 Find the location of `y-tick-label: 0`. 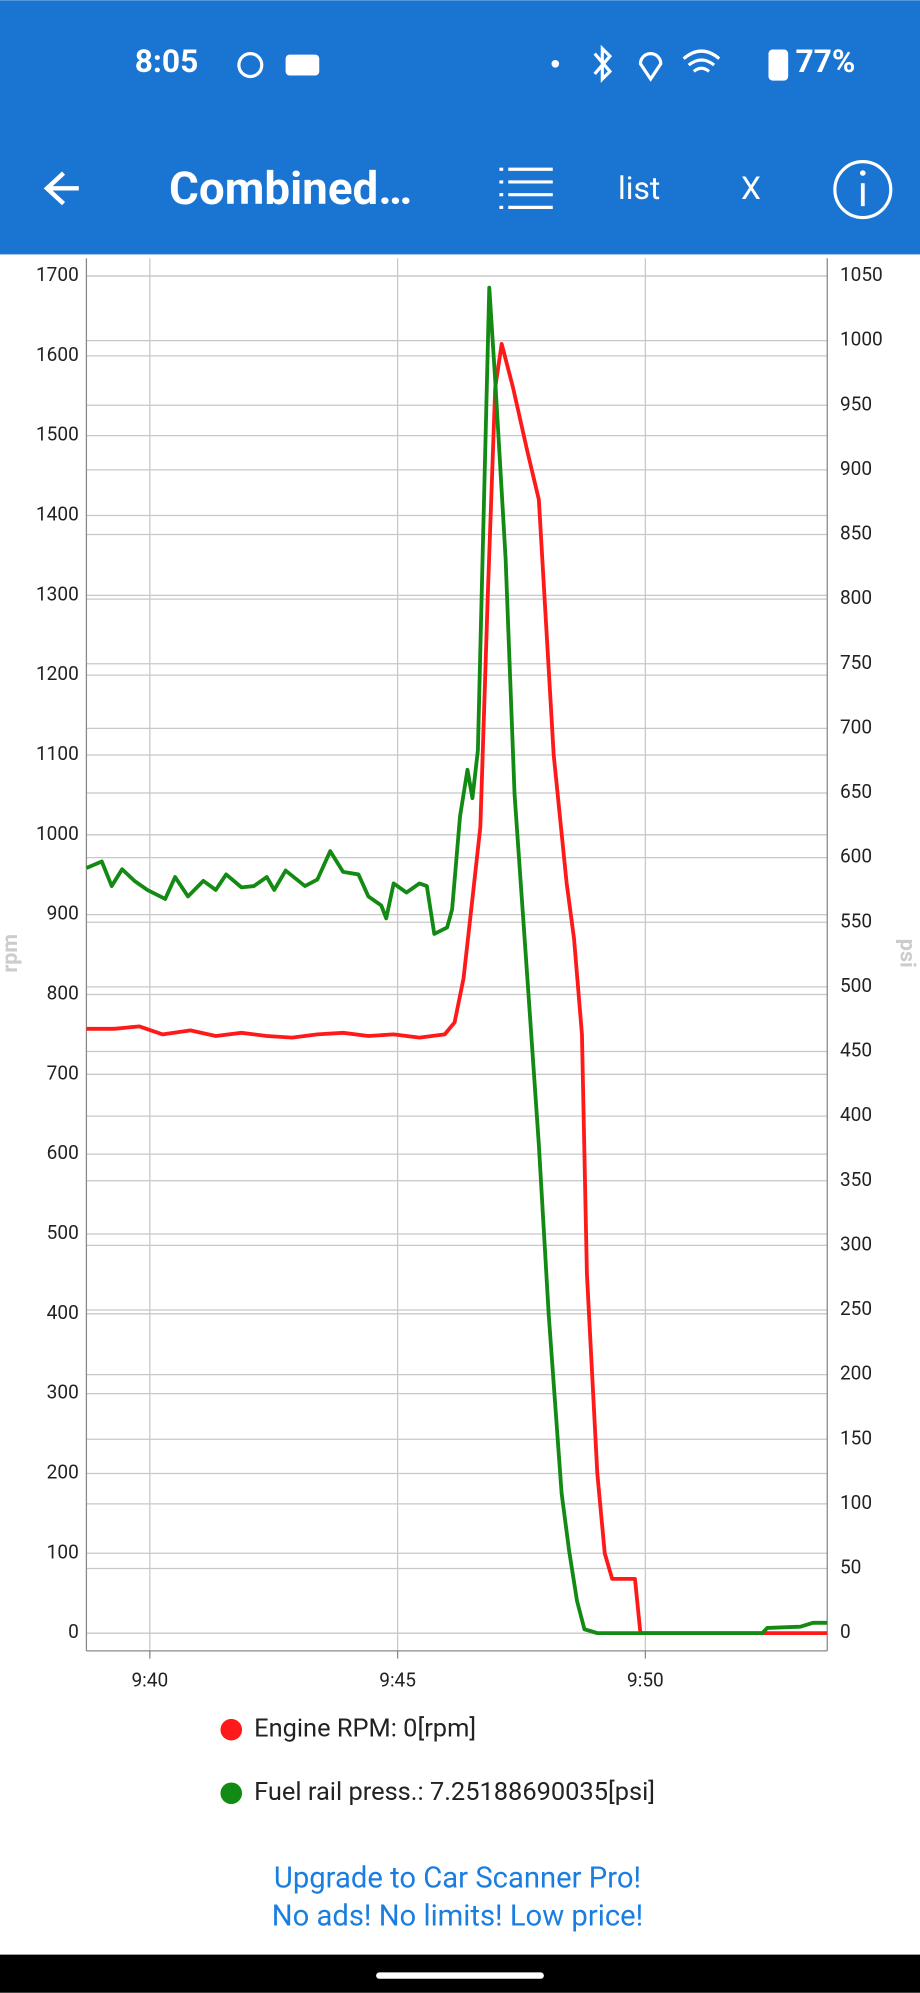

y-tick-label: 0 is located at coordinates (73, 1631).